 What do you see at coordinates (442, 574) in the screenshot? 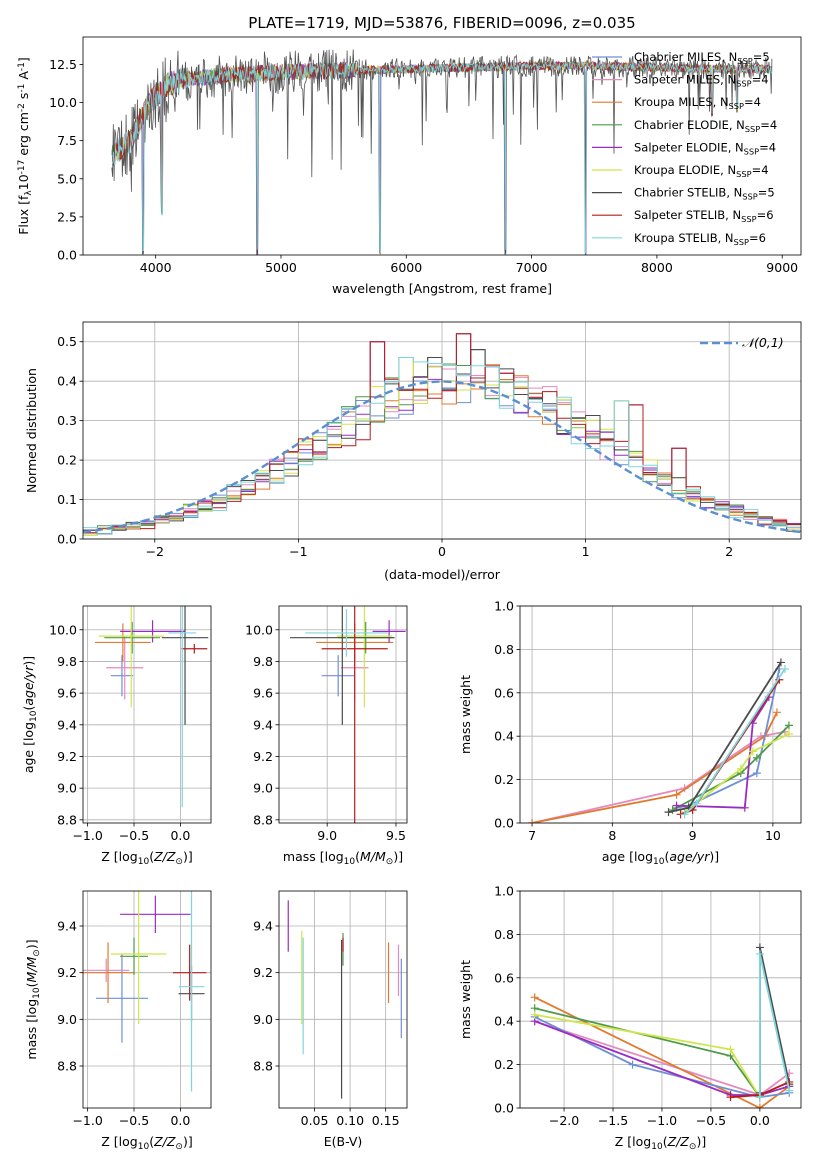
I see `x-axis-label: (data-model)/error` at bounding box center [442, 574].